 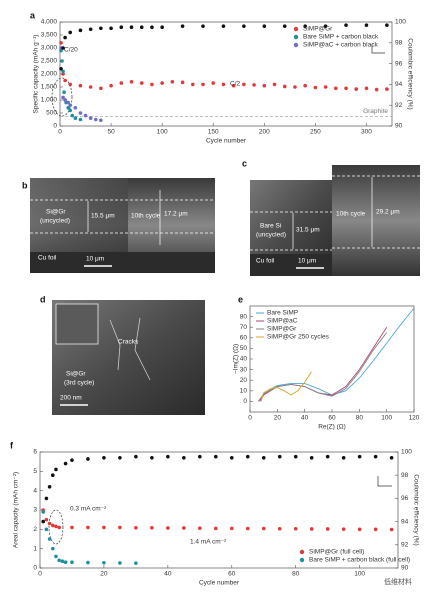 I want to click on image-label: (3rd cycle), so click(x=79, y=383).